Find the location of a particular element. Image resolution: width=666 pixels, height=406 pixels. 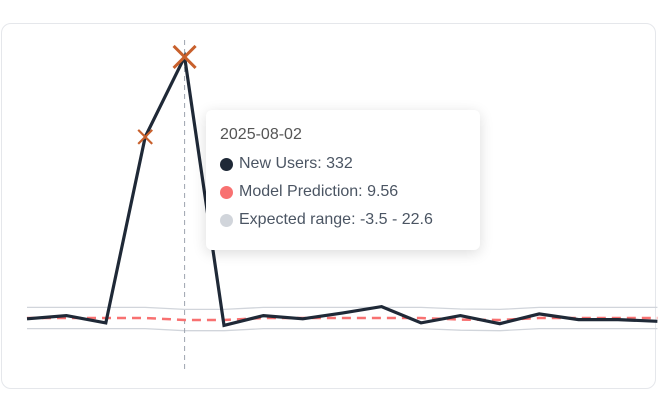

tooltip-row-prediction: Model Prediction: 9.56 is located at coordinates (343, 192).